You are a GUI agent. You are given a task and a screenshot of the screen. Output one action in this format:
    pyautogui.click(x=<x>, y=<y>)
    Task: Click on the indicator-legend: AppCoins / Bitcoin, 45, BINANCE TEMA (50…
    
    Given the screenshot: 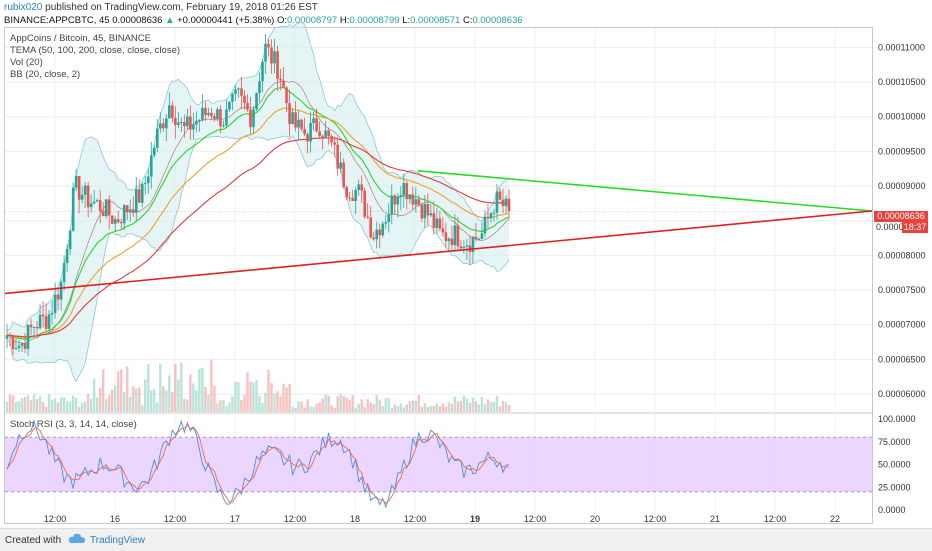 What is the action you would take?
    pyautogui.click(x=95, y=57)
    